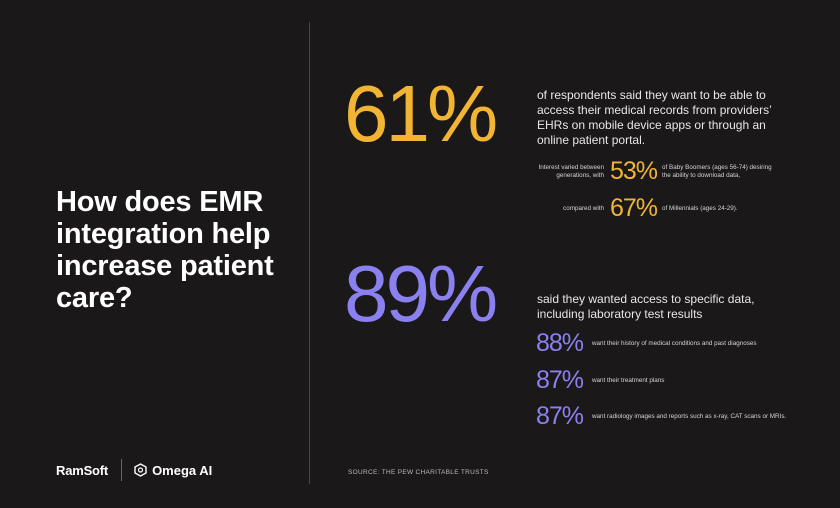 The width and height of the screenshot is (840, 508). Describe the element at coordinates (122, 470) in the screenshot. I see `logo-separator` at that location.